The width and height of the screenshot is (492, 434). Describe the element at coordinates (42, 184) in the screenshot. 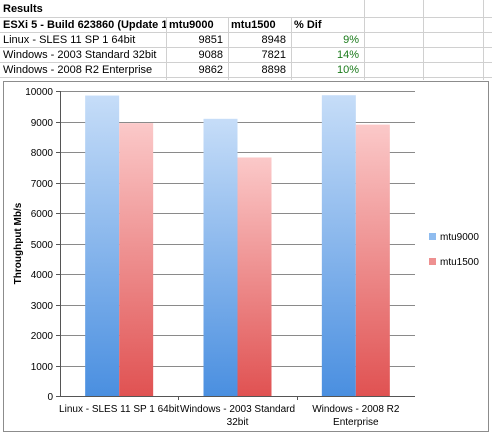

I see `y-tick-label-7000: 7000` at that location.